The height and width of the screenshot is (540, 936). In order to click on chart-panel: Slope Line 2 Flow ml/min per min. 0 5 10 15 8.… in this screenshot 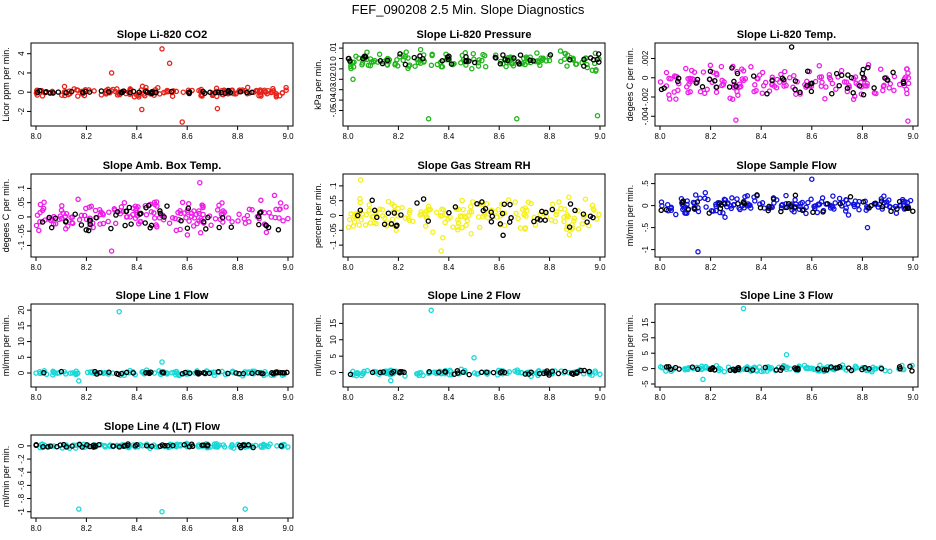, I will do `click(459, 346)`.